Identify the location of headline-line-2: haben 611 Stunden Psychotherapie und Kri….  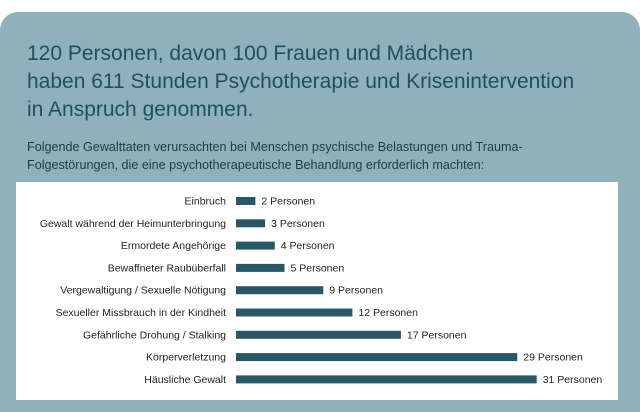
(301, 81).